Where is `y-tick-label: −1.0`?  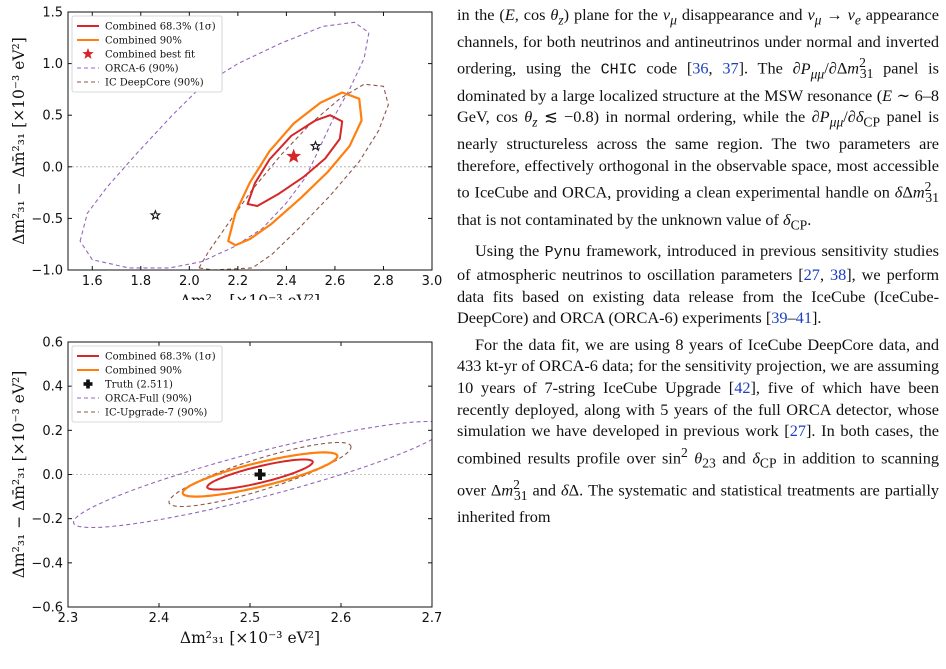 y-tick-label: −1.0 is located at coordinates (47, 271).